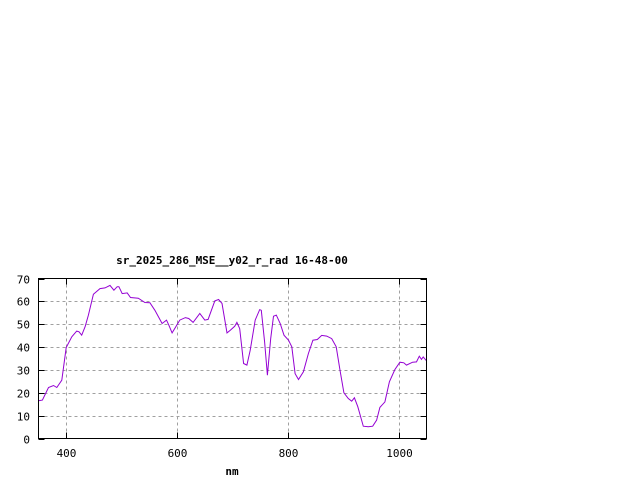 Image resolution: width=640 pixels, height=480 pixels. What do you see at coordinates (399, 453) in the screenshot?
I see `x-tick-label: 1000` at bounding box center [399, 453].